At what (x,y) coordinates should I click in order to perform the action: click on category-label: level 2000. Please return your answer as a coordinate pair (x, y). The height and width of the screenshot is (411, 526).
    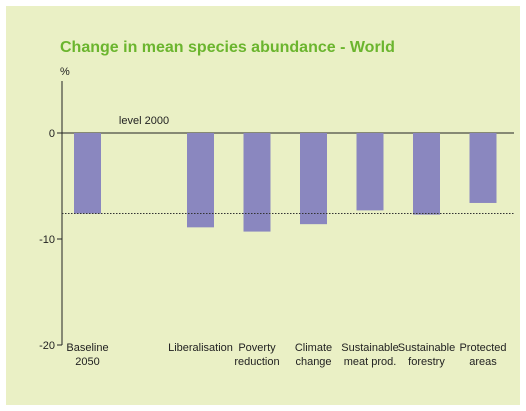
    Looking at the image, I should click on (144, 121).